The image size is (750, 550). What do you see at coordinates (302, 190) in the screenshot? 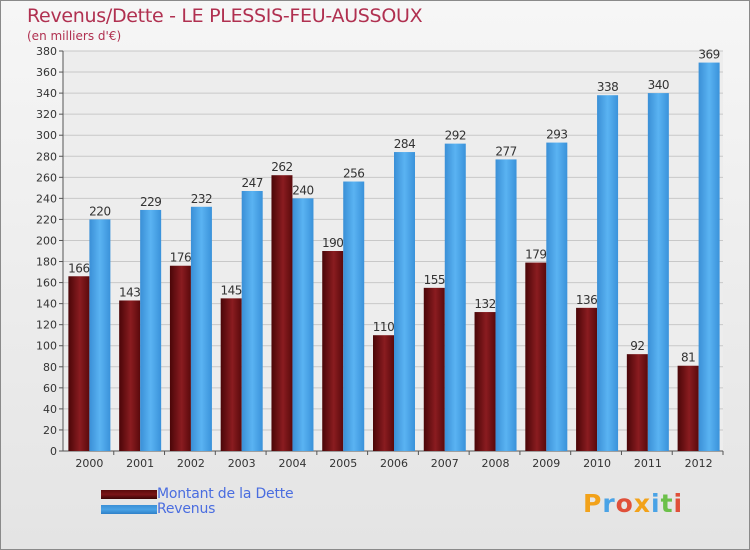
I see `data-label-revenus: 240` at bounding box center [302, 190].